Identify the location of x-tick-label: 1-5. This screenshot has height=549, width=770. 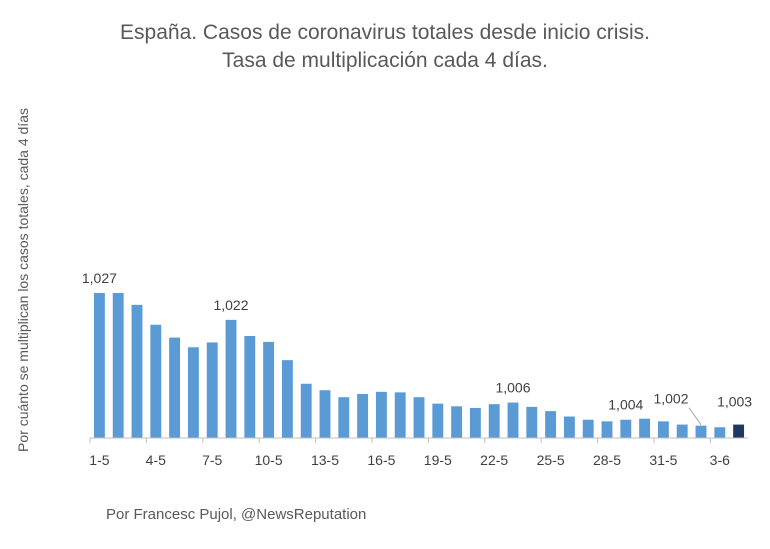
(99, 460).